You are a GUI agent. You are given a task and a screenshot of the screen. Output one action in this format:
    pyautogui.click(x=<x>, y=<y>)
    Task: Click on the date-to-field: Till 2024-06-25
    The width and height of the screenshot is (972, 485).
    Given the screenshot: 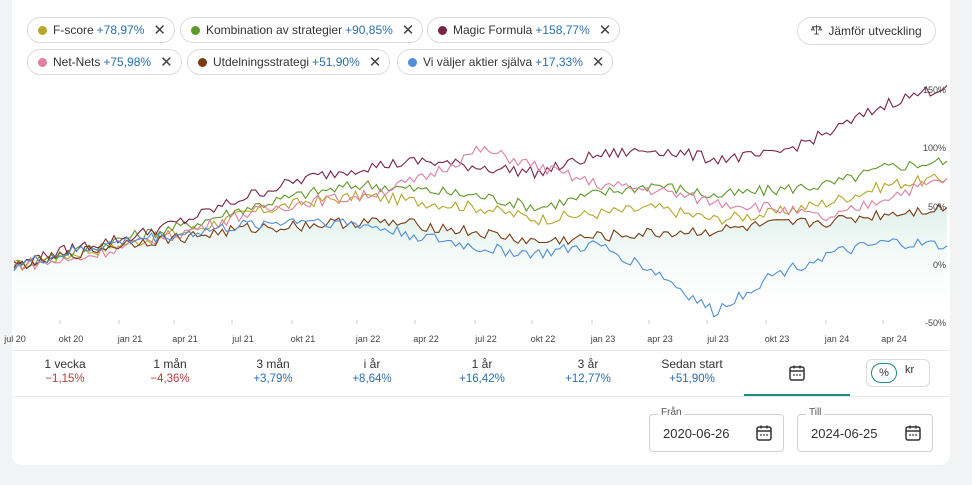 What is the action you would take?
    pyautogui.click(x=865, y=429)
    